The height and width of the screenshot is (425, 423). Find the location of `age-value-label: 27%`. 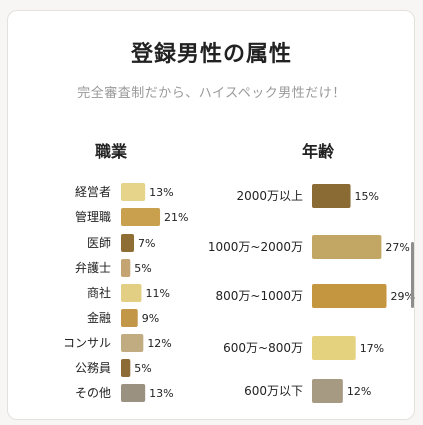

age-value-label: 27% is located at coordinates (397, 247).